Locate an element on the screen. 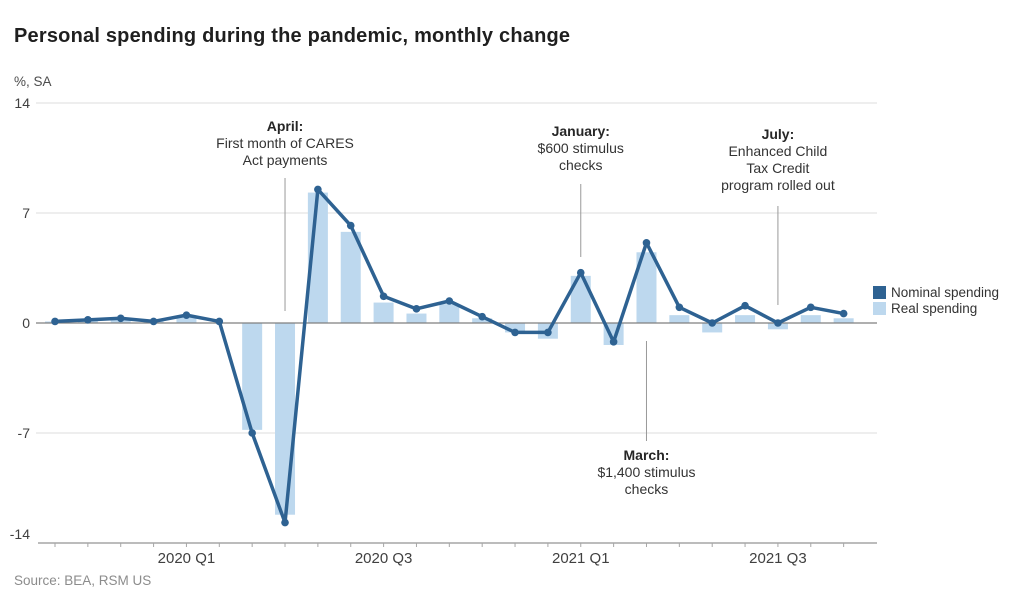  y-tick-label-14: 14 is located at coordinates (22, 103).